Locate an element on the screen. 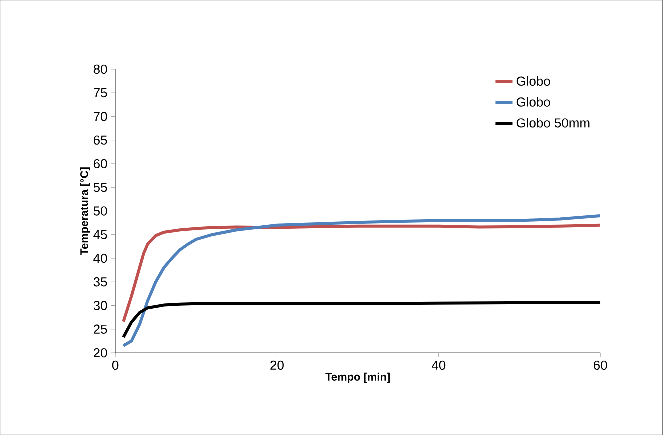 The height and width of the screenshot is (436, 663). y-tick-label: 80 is located at coordinates (101, 69).